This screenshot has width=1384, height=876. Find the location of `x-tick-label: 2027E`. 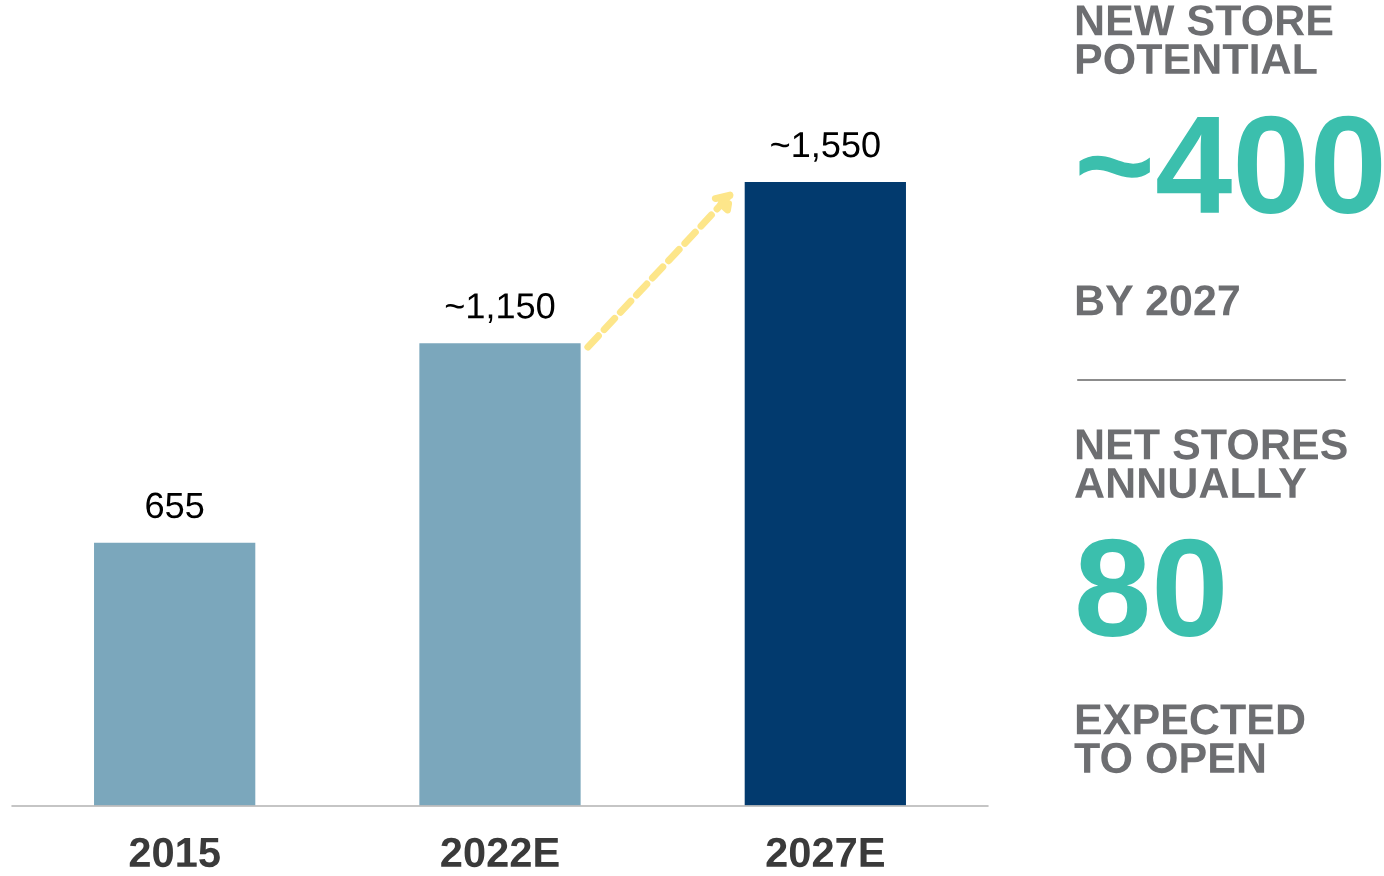

x-tick-label: 2027E is located at coordinates (825, 852).